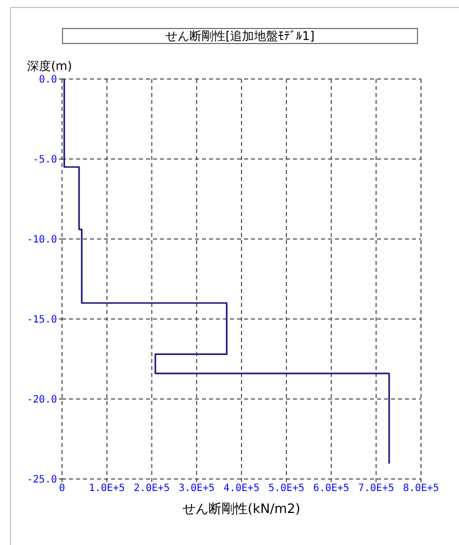 The image size is (459, 545). I want to click on x-tick-label: 3.0E+5, so click(196, 488).